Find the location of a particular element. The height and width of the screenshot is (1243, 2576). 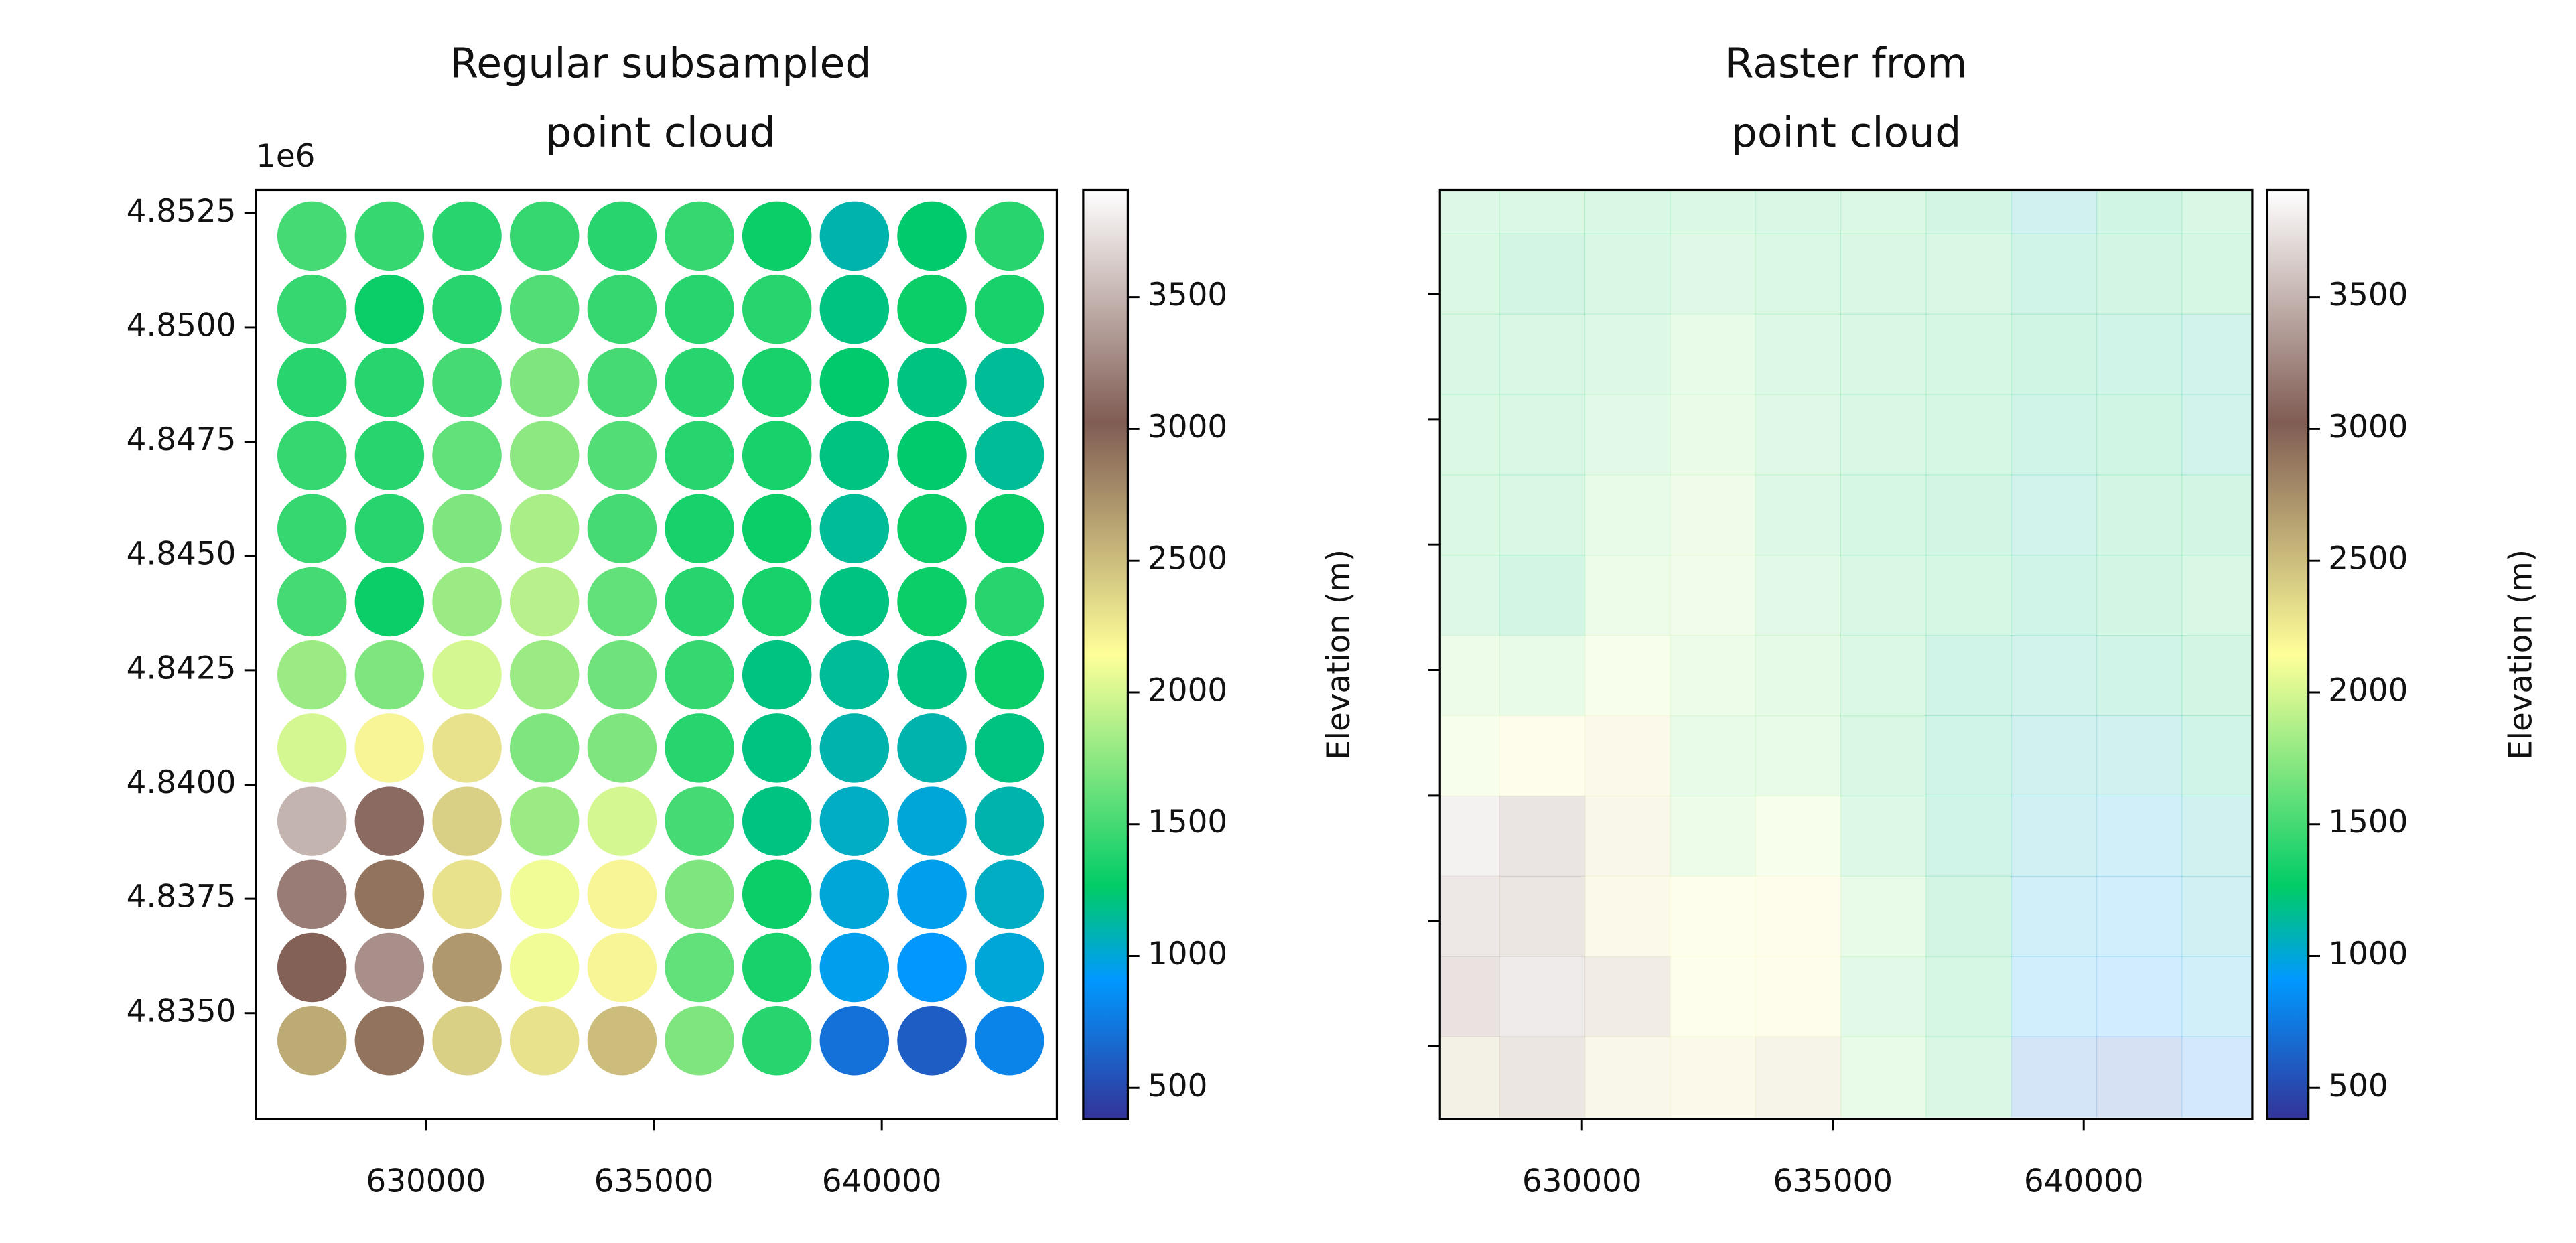

colorbar-tick-label: 500 is located at coordinates (2358, 1086).